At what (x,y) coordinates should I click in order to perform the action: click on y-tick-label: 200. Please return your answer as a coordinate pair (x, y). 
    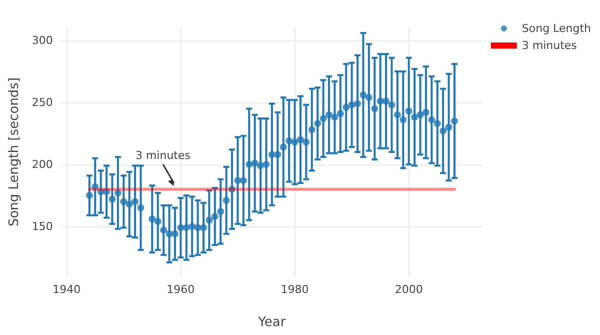
    Looking at the image, I should click on (42, 164).